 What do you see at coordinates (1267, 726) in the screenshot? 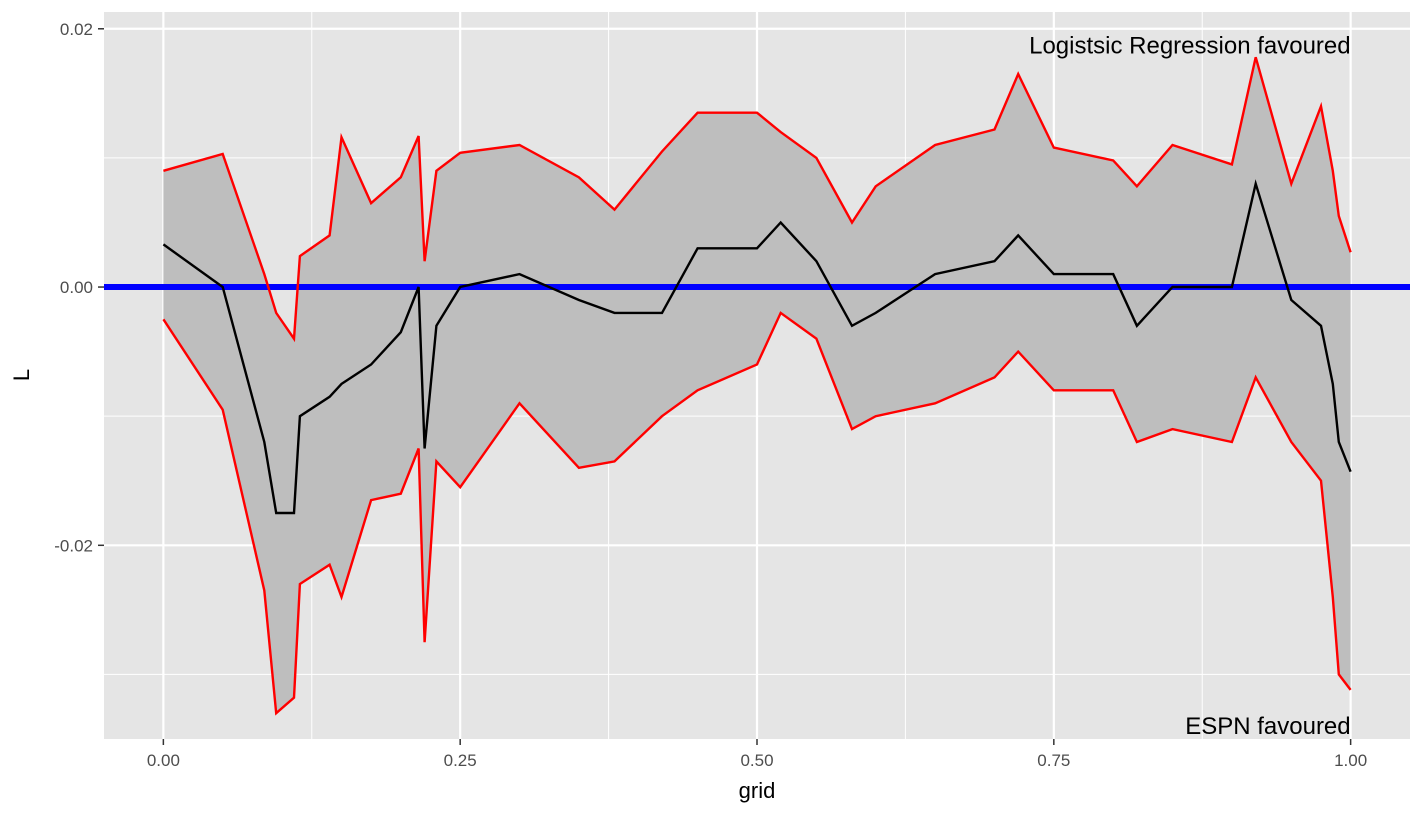
I see `annotation-espn-favoured: ESPN favoured` at bounding box center [1267, 726].